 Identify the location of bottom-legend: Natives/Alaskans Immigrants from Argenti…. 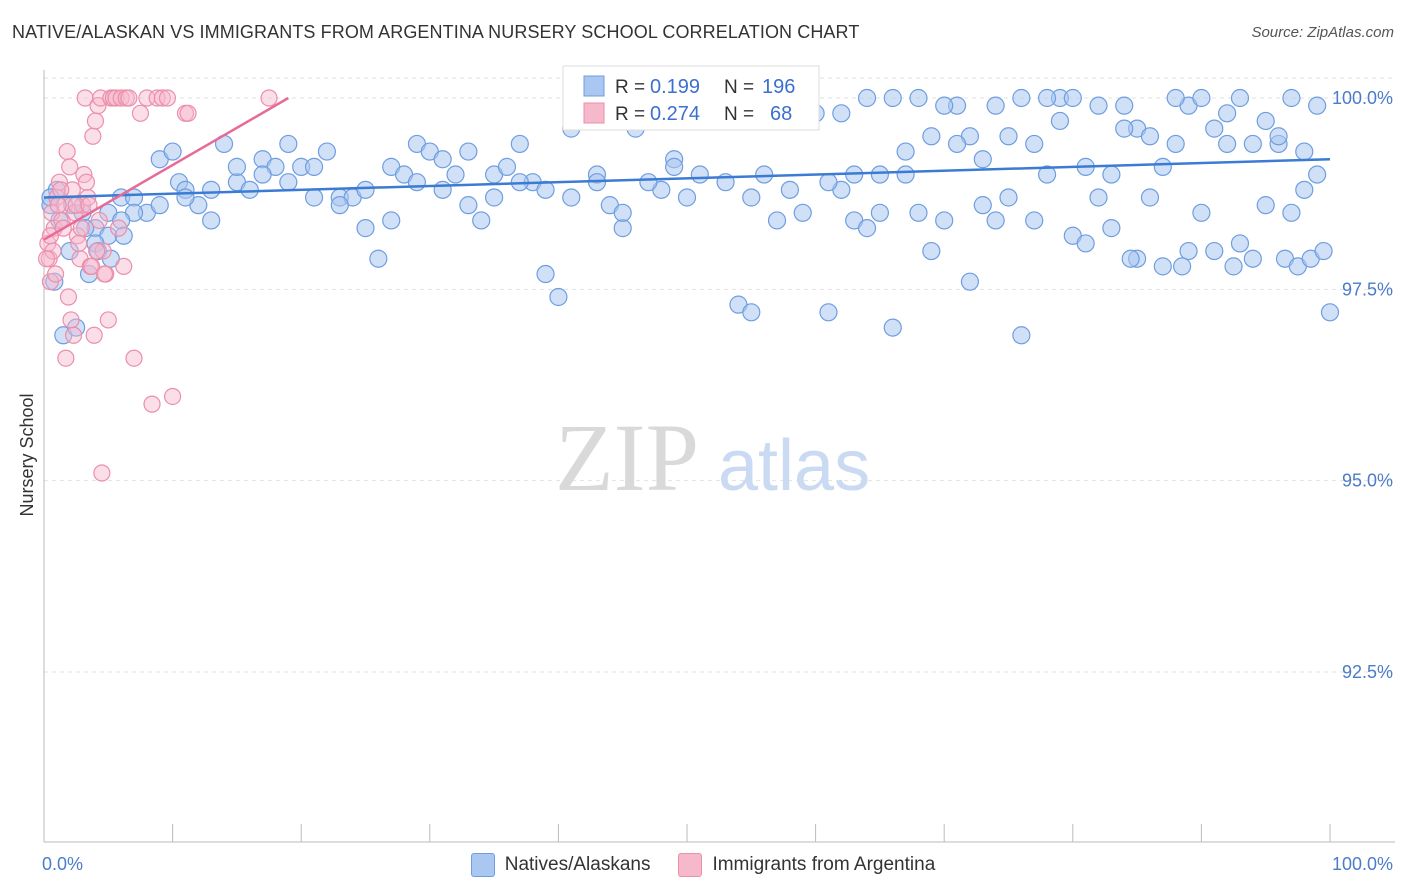
(703, 865).